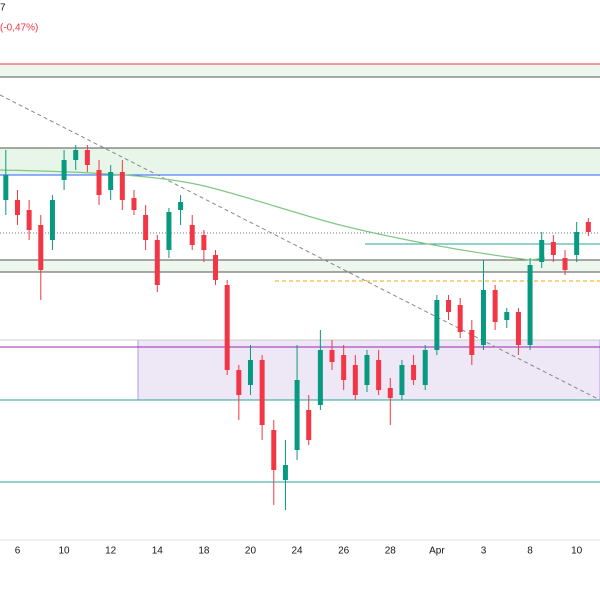 This screenshot has width=600, height=600. I want to click on x-tick-label: 3, so click(484, 551).